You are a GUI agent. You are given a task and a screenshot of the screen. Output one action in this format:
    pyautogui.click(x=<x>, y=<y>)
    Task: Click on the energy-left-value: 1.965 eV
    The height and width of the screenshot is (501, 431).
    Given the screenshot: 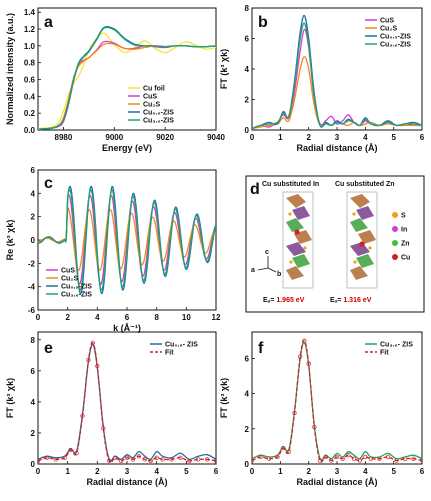 What is the action you would take?
    pyautogui.click(x=290, y=300)
    